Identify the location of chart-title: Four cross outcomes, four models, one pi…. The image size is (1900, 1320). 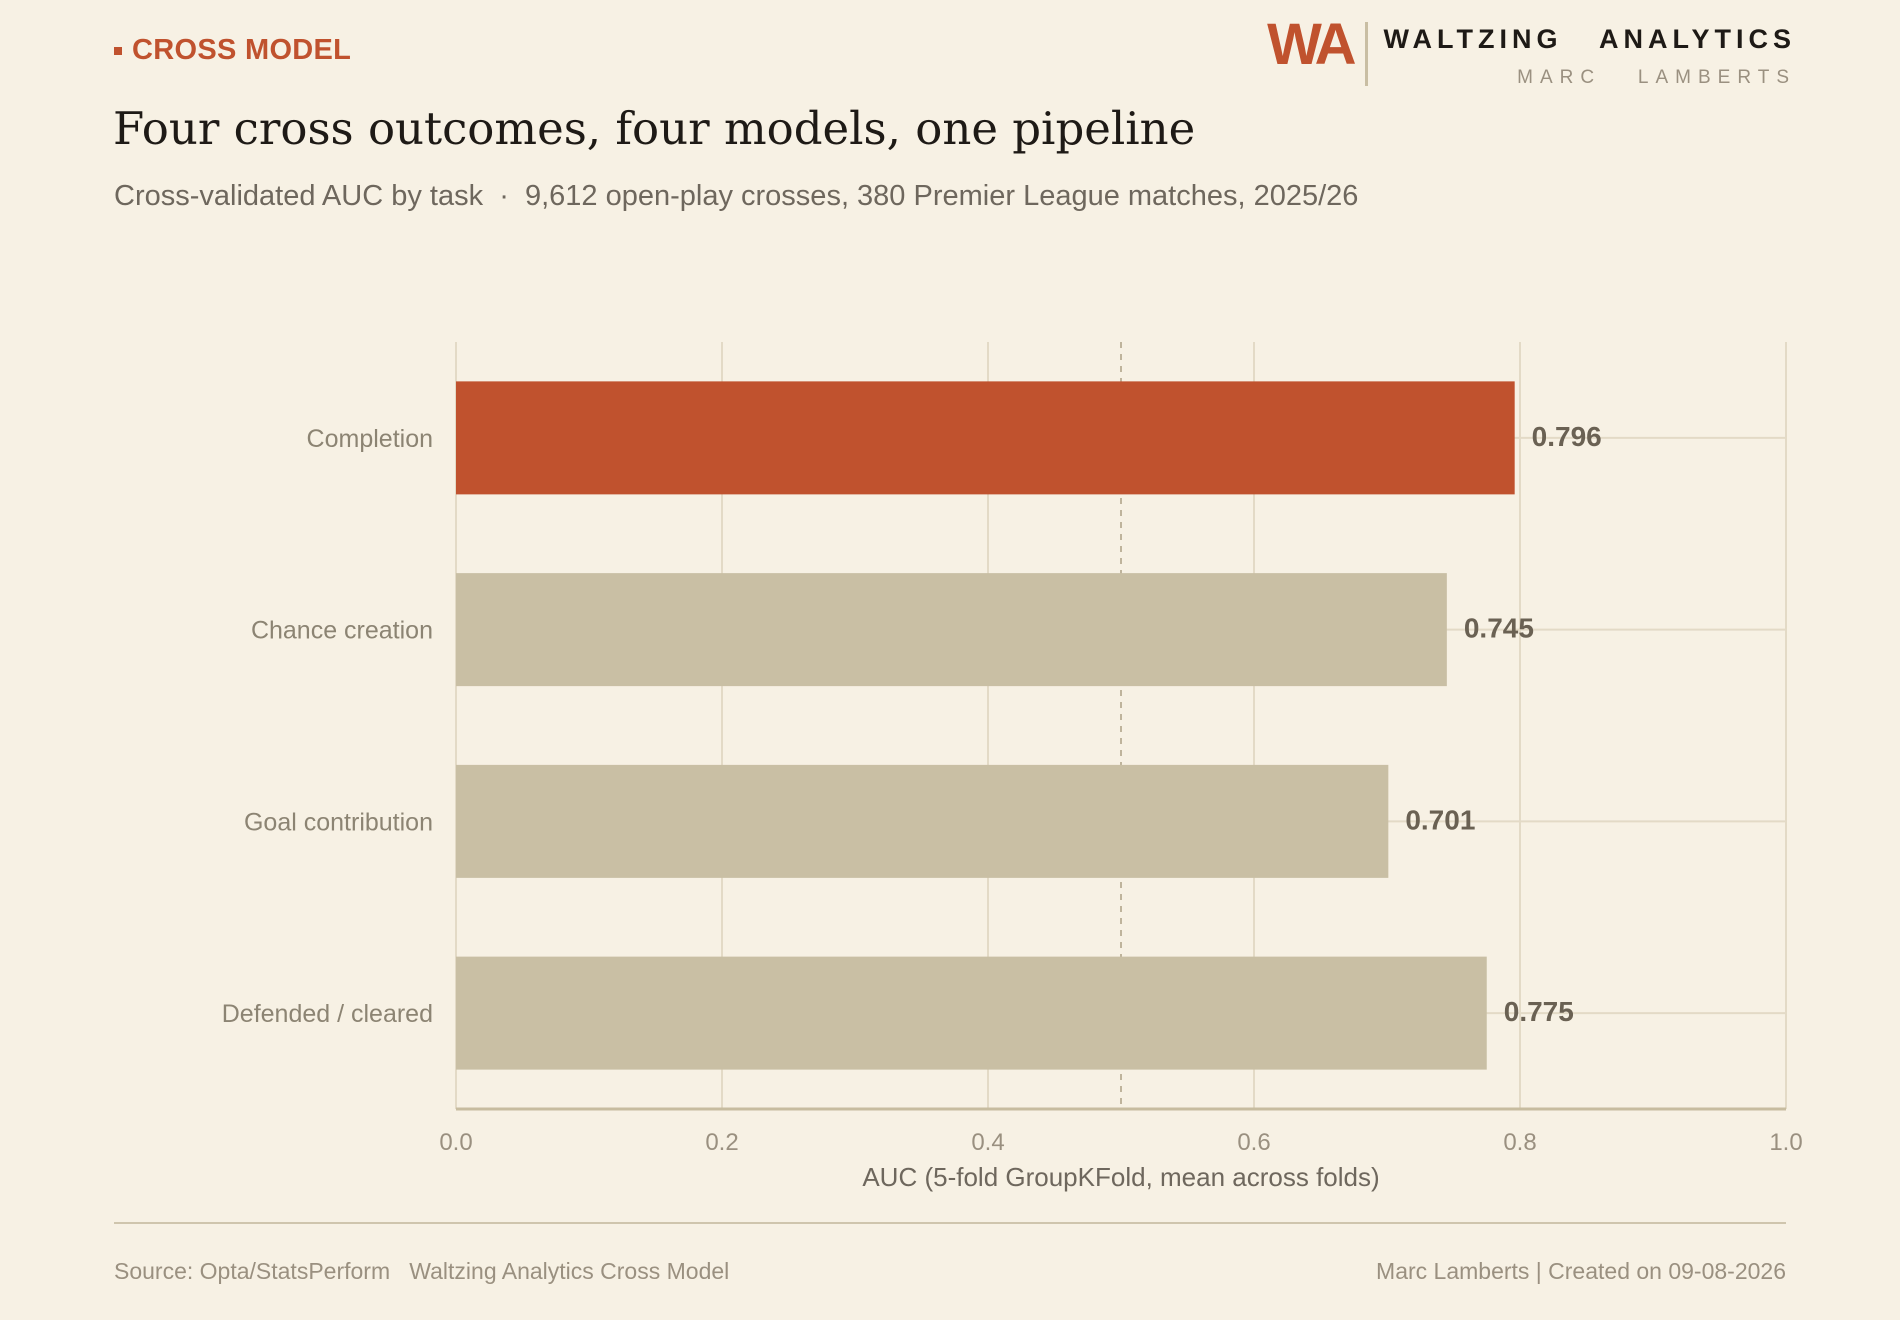
(654, 128).